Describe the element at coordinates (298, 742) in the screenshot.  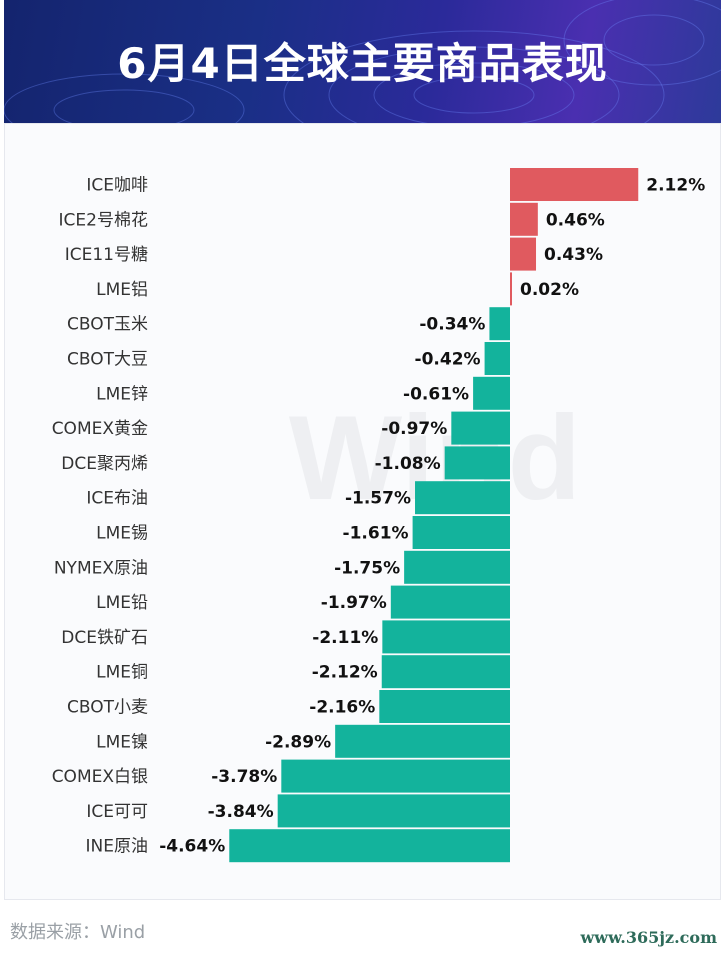
I see `value-label: -2.89%` at that location.